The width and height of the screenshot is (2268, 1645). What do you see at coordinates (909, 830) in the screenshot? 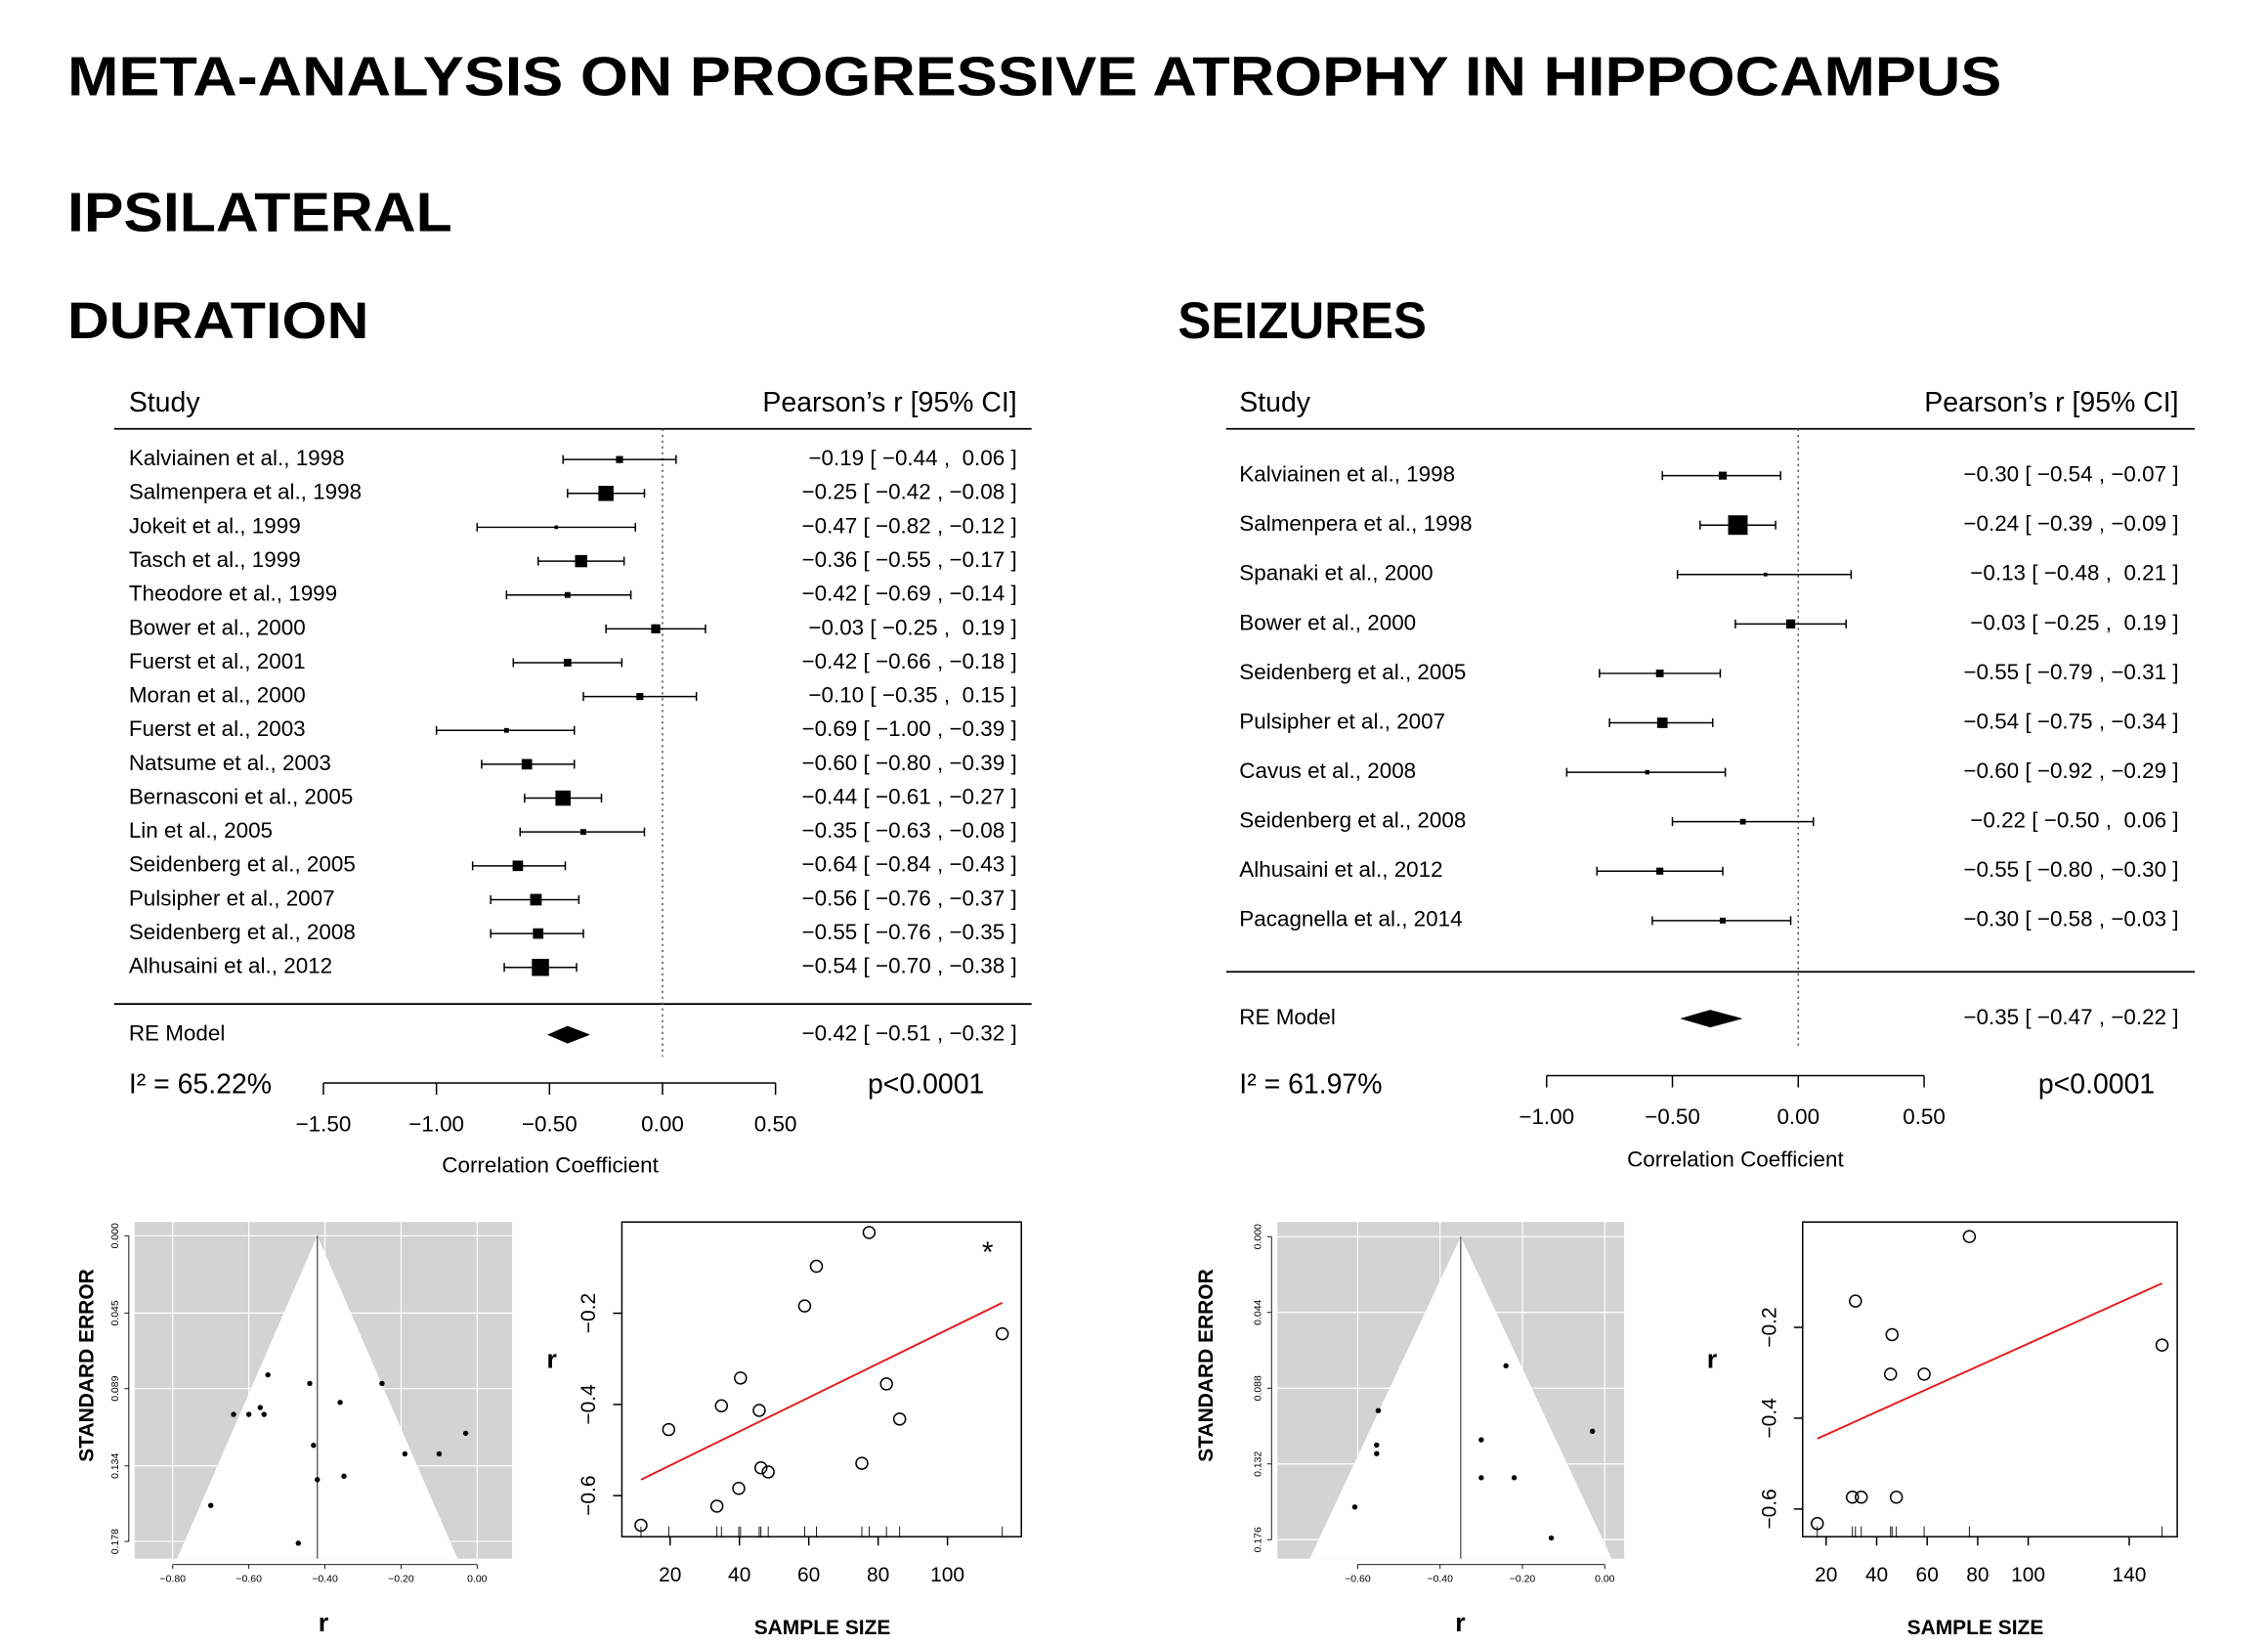
I see `effect-label: −0.35 [ −0.63 , −0.08 ]` at bounding box center [909, 830].